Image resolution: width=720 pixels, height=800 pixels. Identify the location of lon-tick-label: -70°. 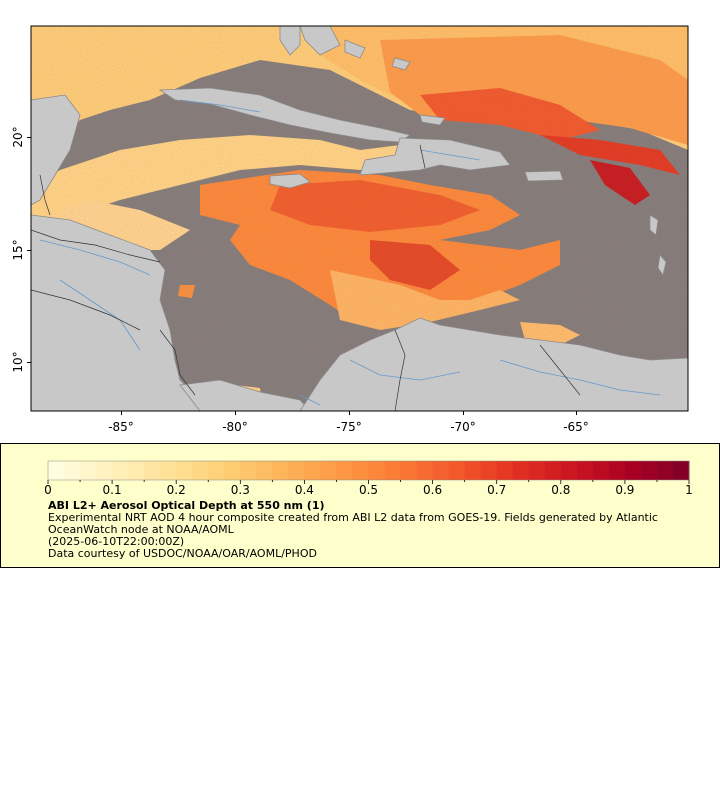
(463, 427).